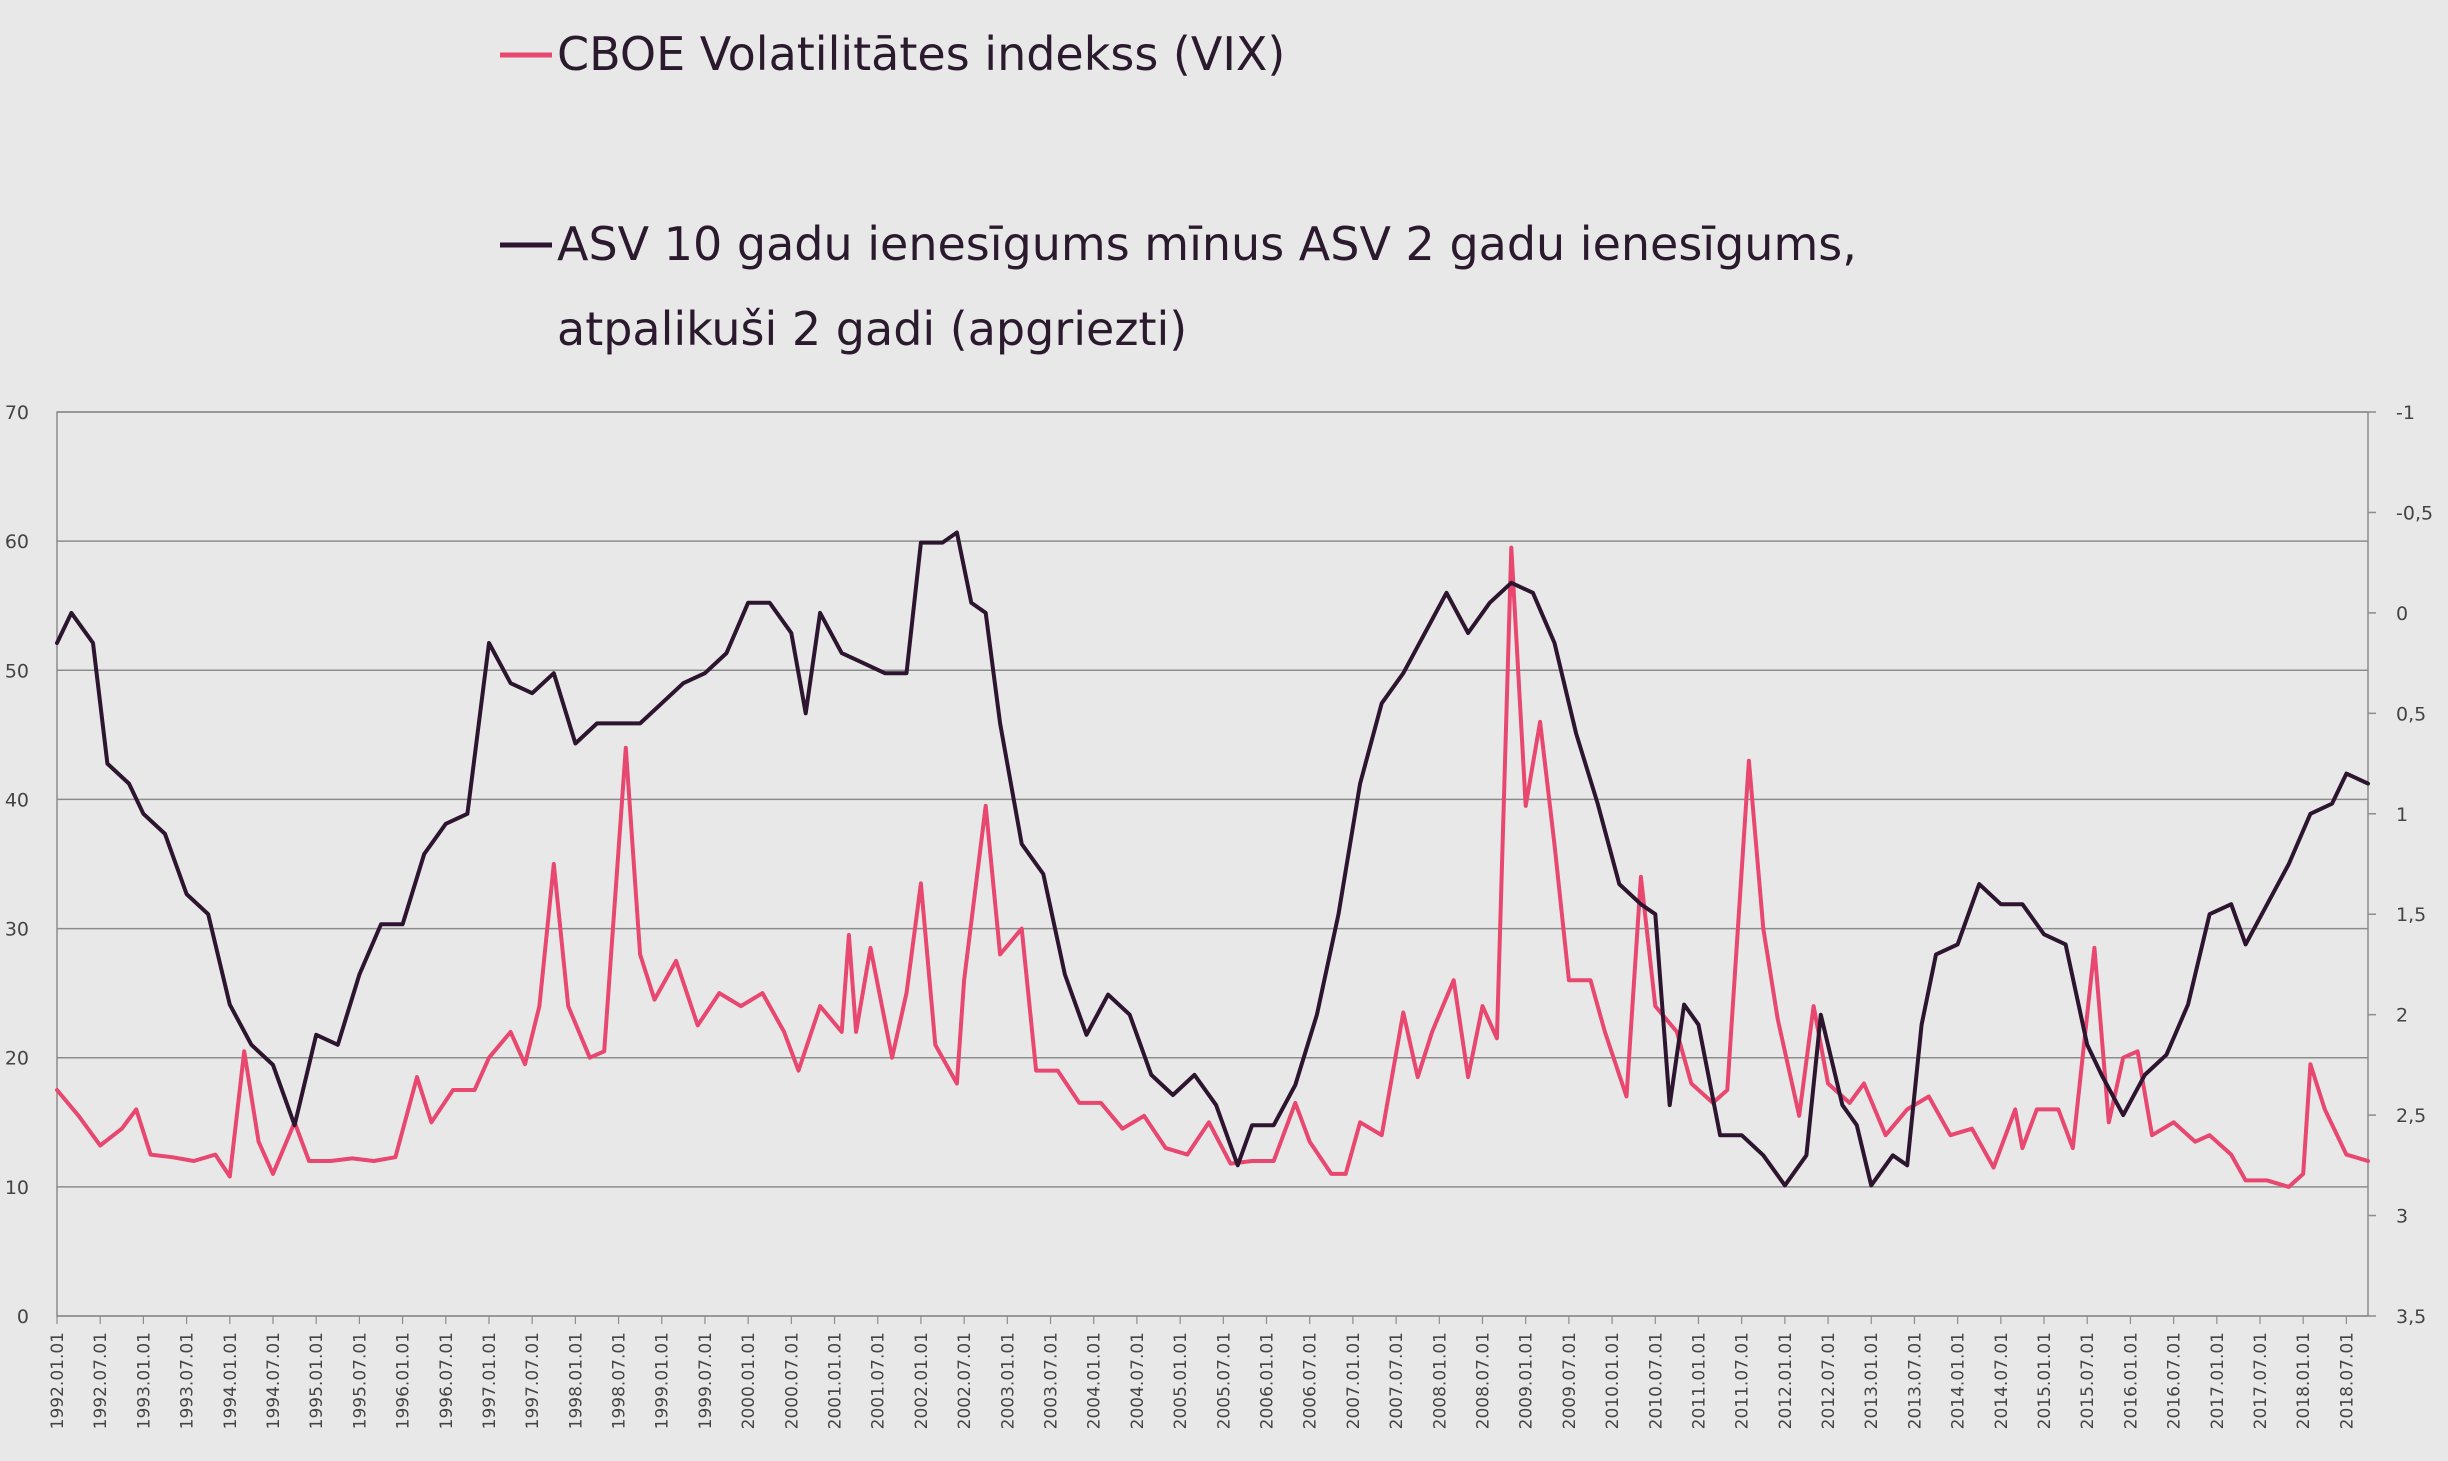  I want to click on x-tick-label: 2002.07.01, so click(965, 1380).